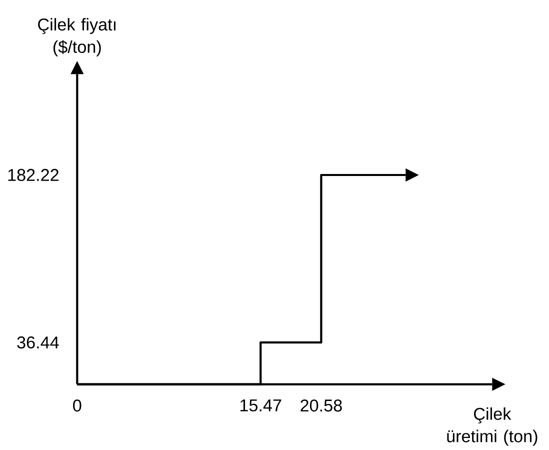  What do you see at coordinates (321, 405) in the screenshot?
I see `x-tick-label: 20.58` at bounding box center [321, 405].